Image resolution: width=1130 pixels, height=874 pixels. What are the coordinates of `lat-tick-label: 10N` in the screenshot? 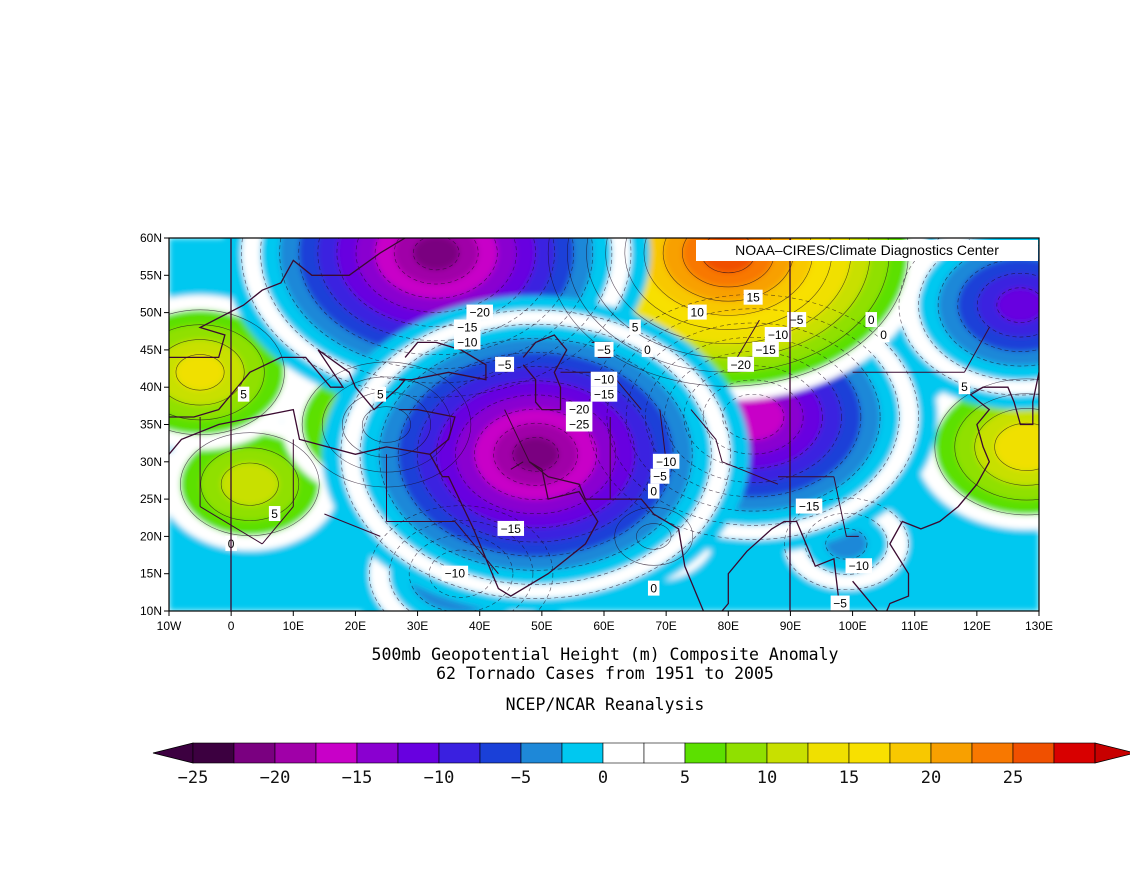 It's located at (151, 611).